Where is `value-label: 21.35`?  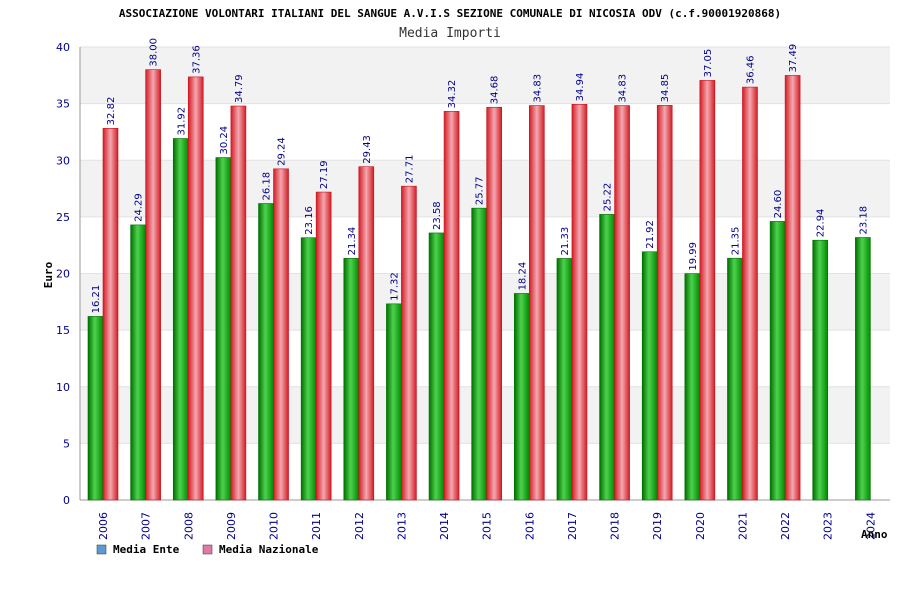 value-label: 21.35 is located at coordinates (735, 241).